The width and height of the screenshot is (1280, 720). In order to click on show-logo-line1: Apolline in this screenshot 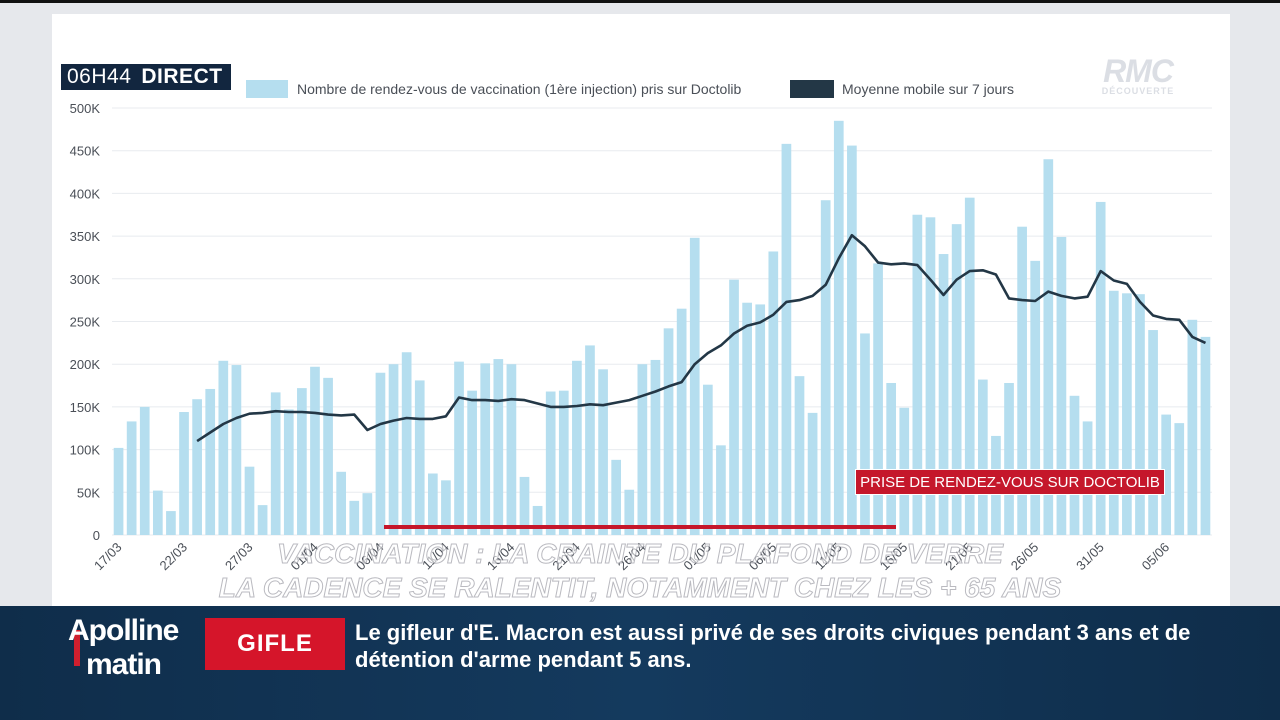, I will do `click(123, 630)`.